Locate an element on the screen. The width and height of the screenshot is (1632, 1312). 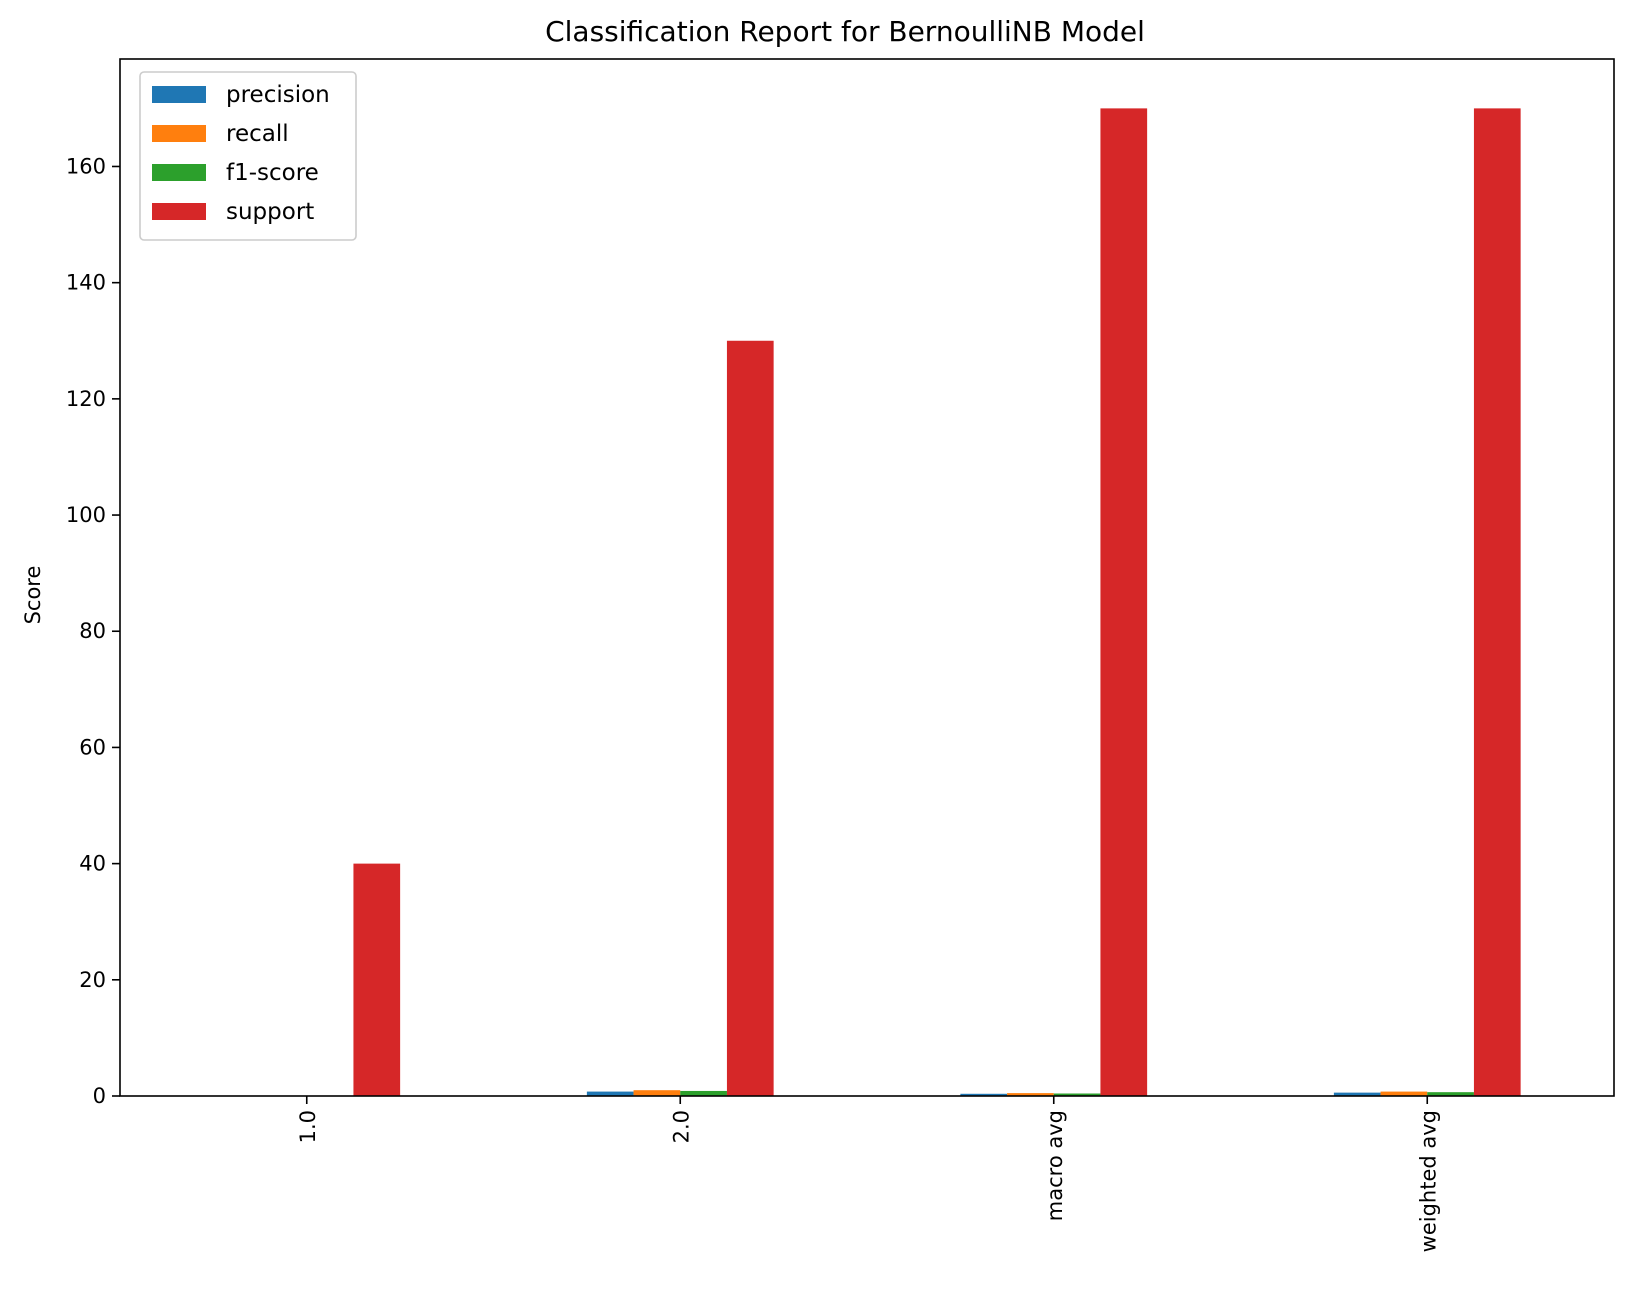
legend-label-recall: recall is located at coordinates (257, 134).